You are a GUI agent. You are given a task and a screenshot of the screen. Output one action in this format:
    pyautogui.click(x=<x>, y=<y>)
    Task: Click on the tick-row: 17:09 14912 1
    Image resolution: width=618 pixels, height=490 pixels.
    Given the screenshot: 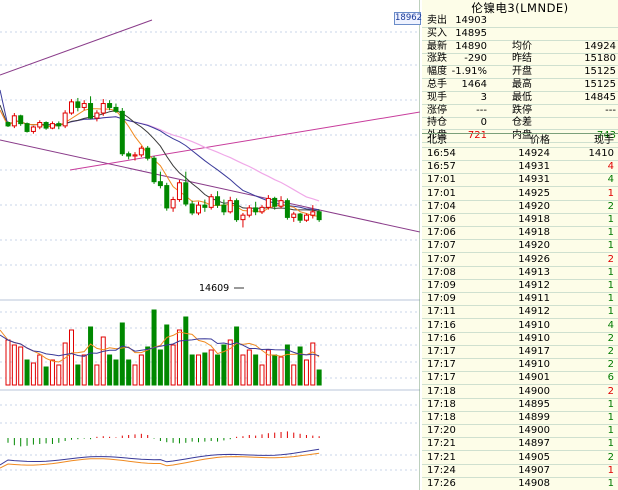 What is the action you would take?
    pyautogui.click(x=520, y=286)
    